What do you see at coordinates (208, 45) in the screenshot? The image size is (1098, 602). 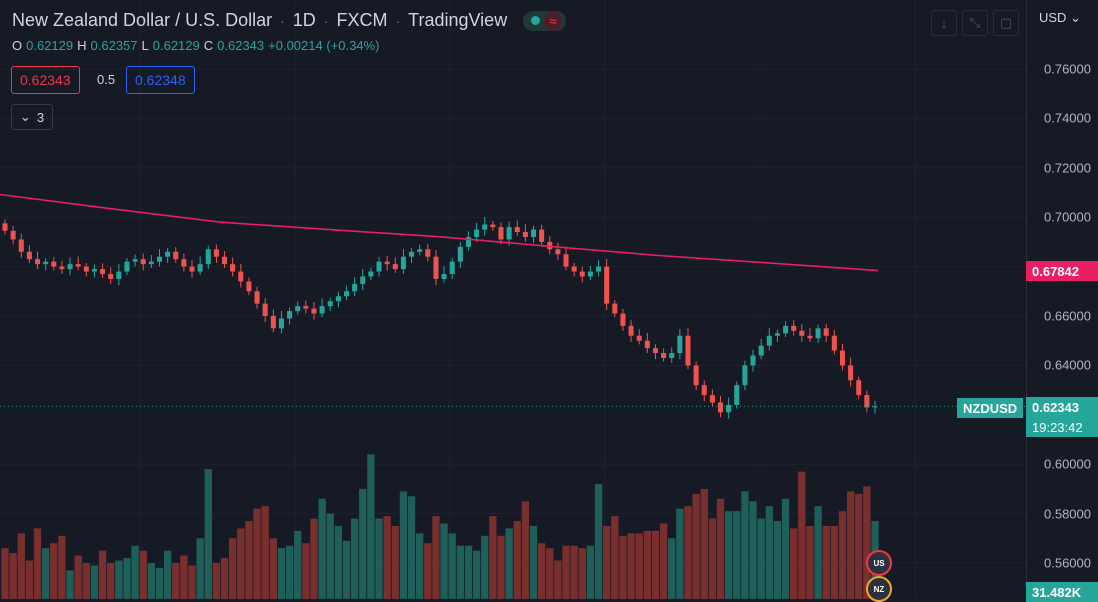 I see `close-label: C` at bounding box center [208, 45].